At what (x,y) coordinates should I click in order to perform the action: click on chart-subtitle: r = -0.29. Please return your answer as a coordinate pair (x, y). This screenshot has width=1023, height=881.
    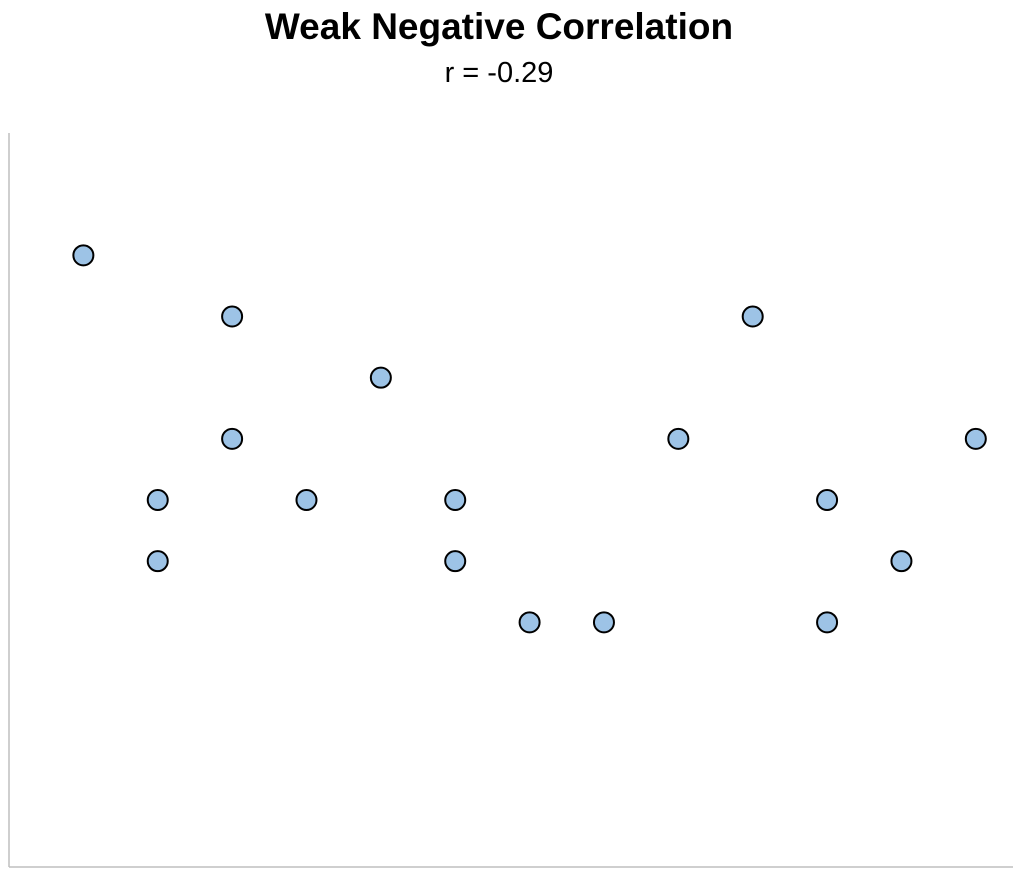
    Looking at the image, I should click on (499, 73).